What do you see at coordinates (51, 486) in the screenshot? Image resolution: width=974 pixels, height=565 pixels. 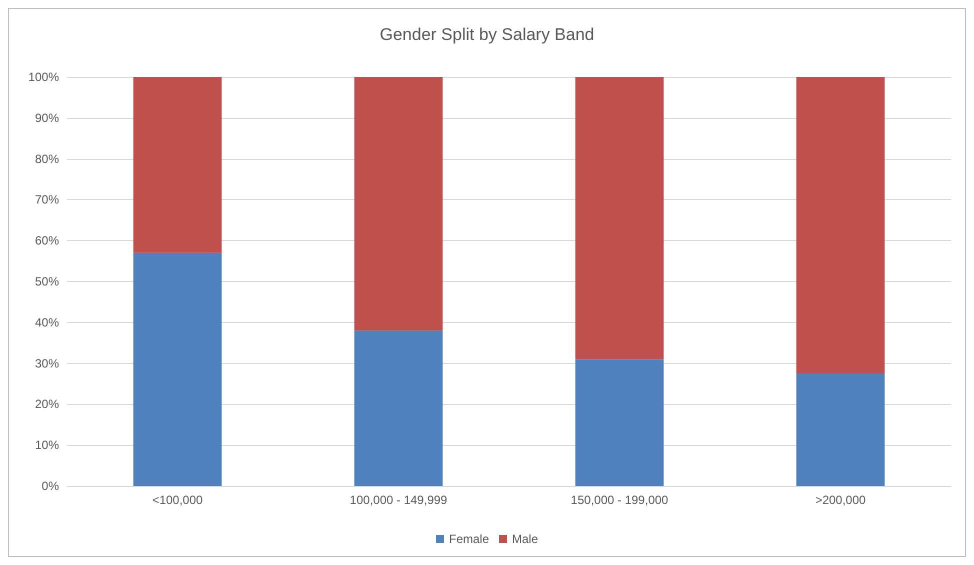 I see `y-tick-label: 0%` at bounding box center [51, 486].